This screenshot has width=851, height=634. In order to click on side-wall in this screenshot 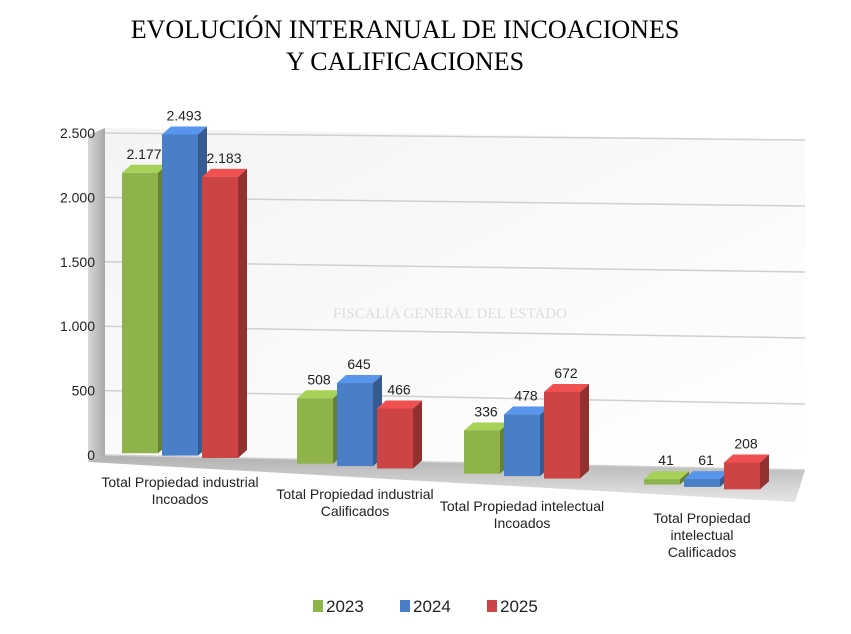, I will do `click(96, 295)`.